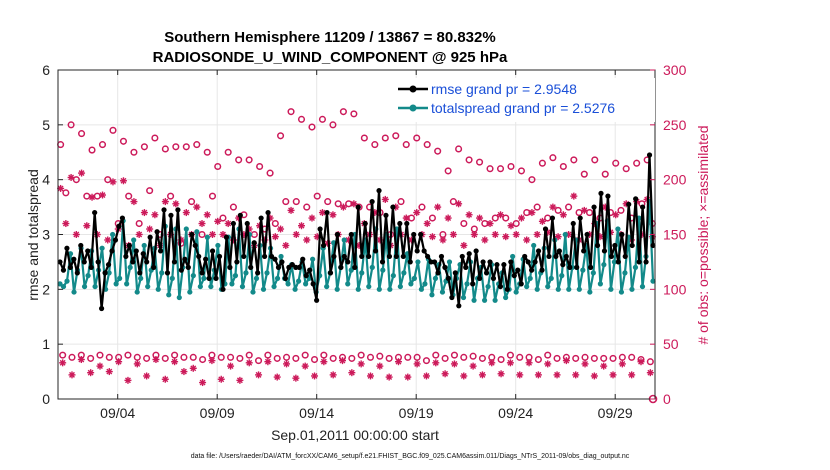 The image size is (830, 470). Describe the element at coordinates (355, 435) in the screenshot. I see `x-axis-label: Sep.01,2011 00:00:00 start` at that location.